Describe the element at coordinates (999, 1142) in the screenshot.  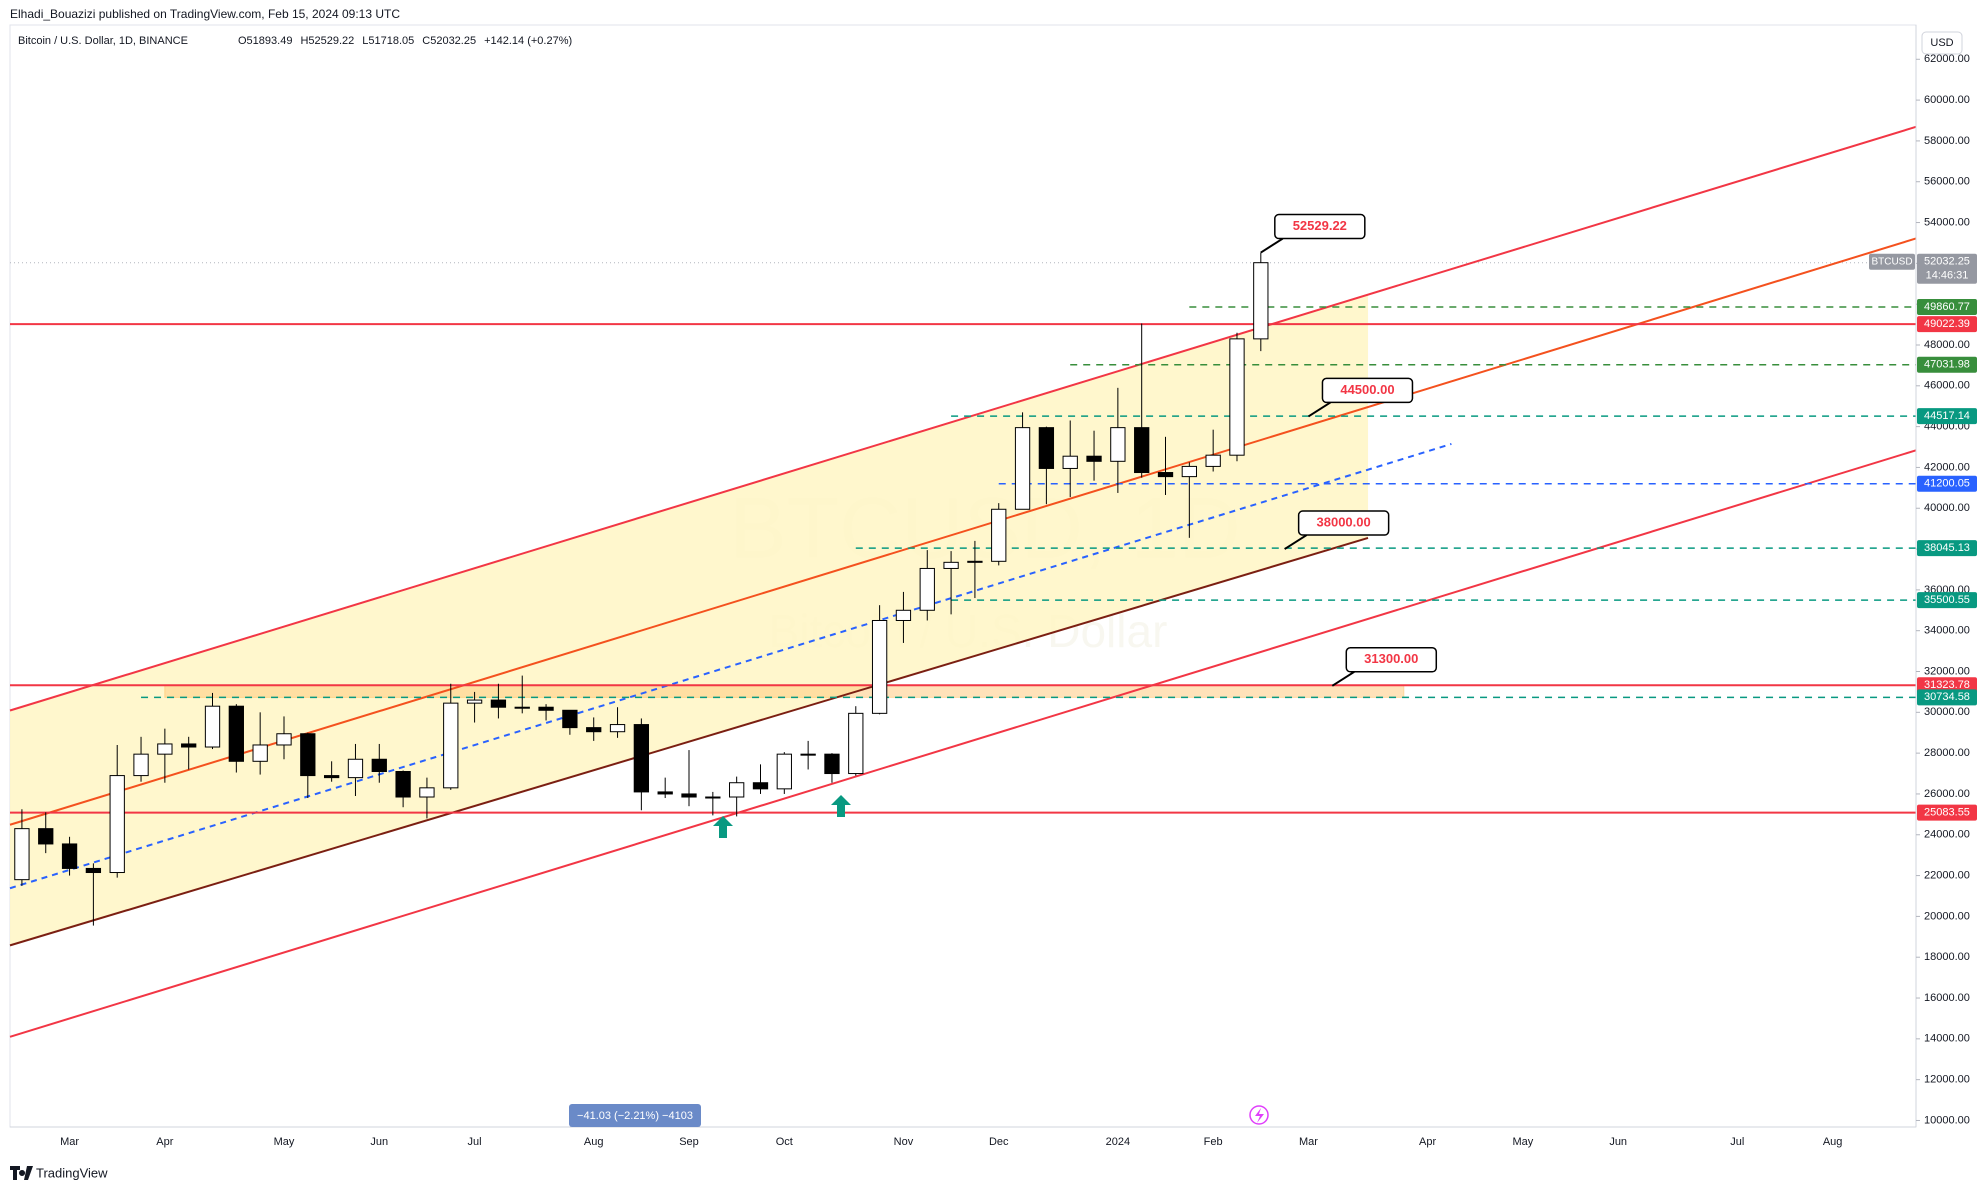
I see `x-tick-label: Dec` at that location.